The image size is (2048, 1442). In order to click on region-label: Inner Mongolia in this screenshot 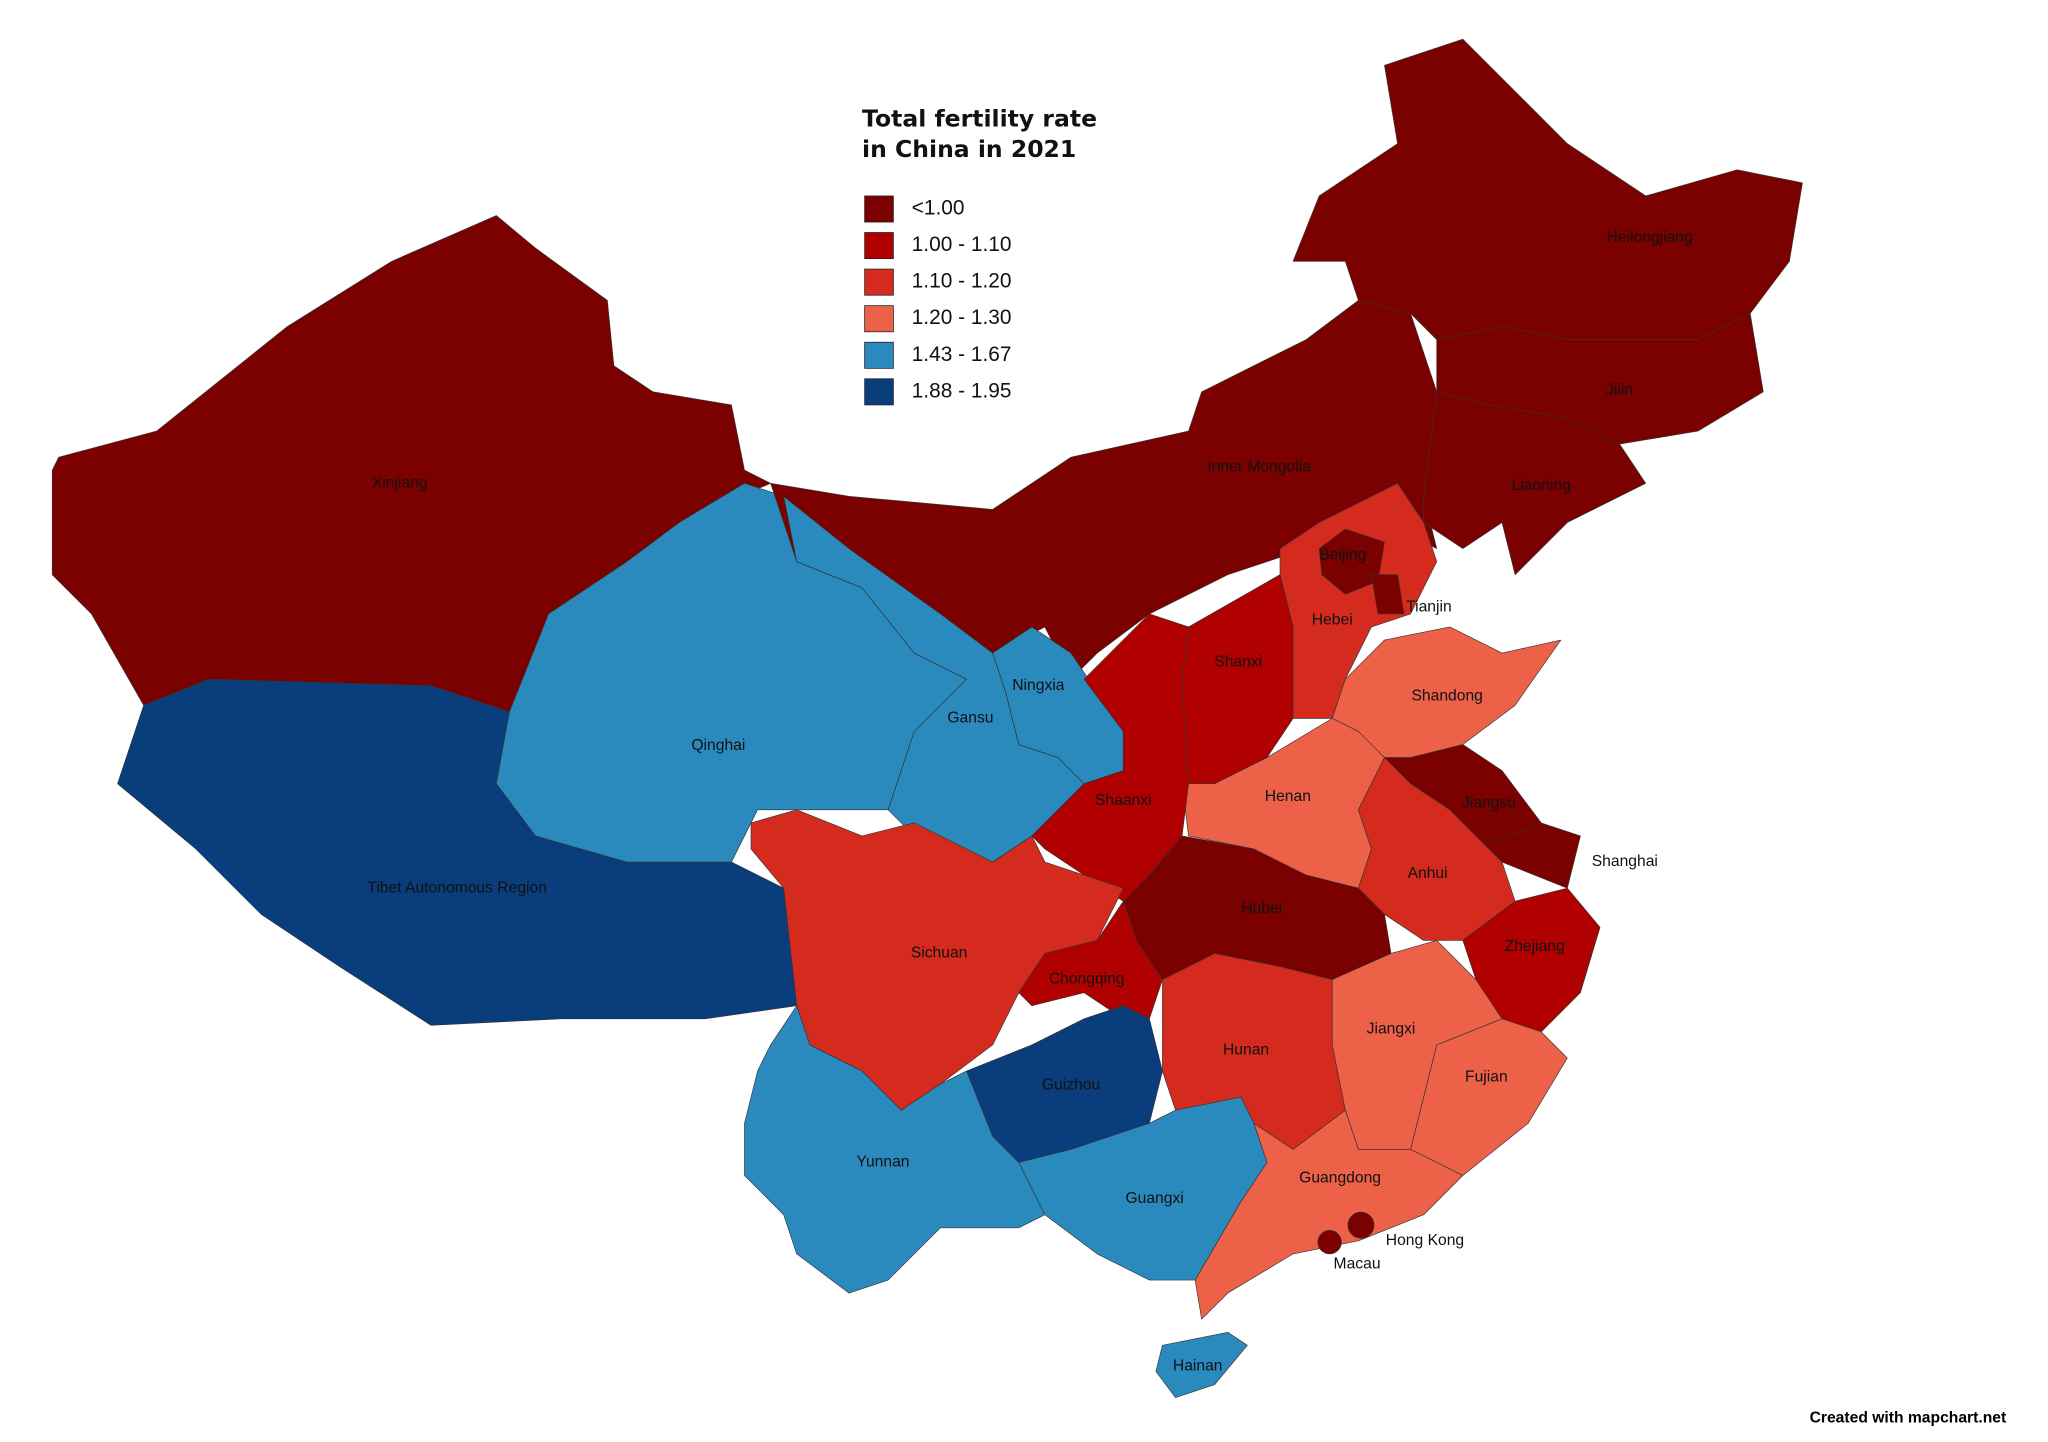, I will do `click(1259, 467)`.